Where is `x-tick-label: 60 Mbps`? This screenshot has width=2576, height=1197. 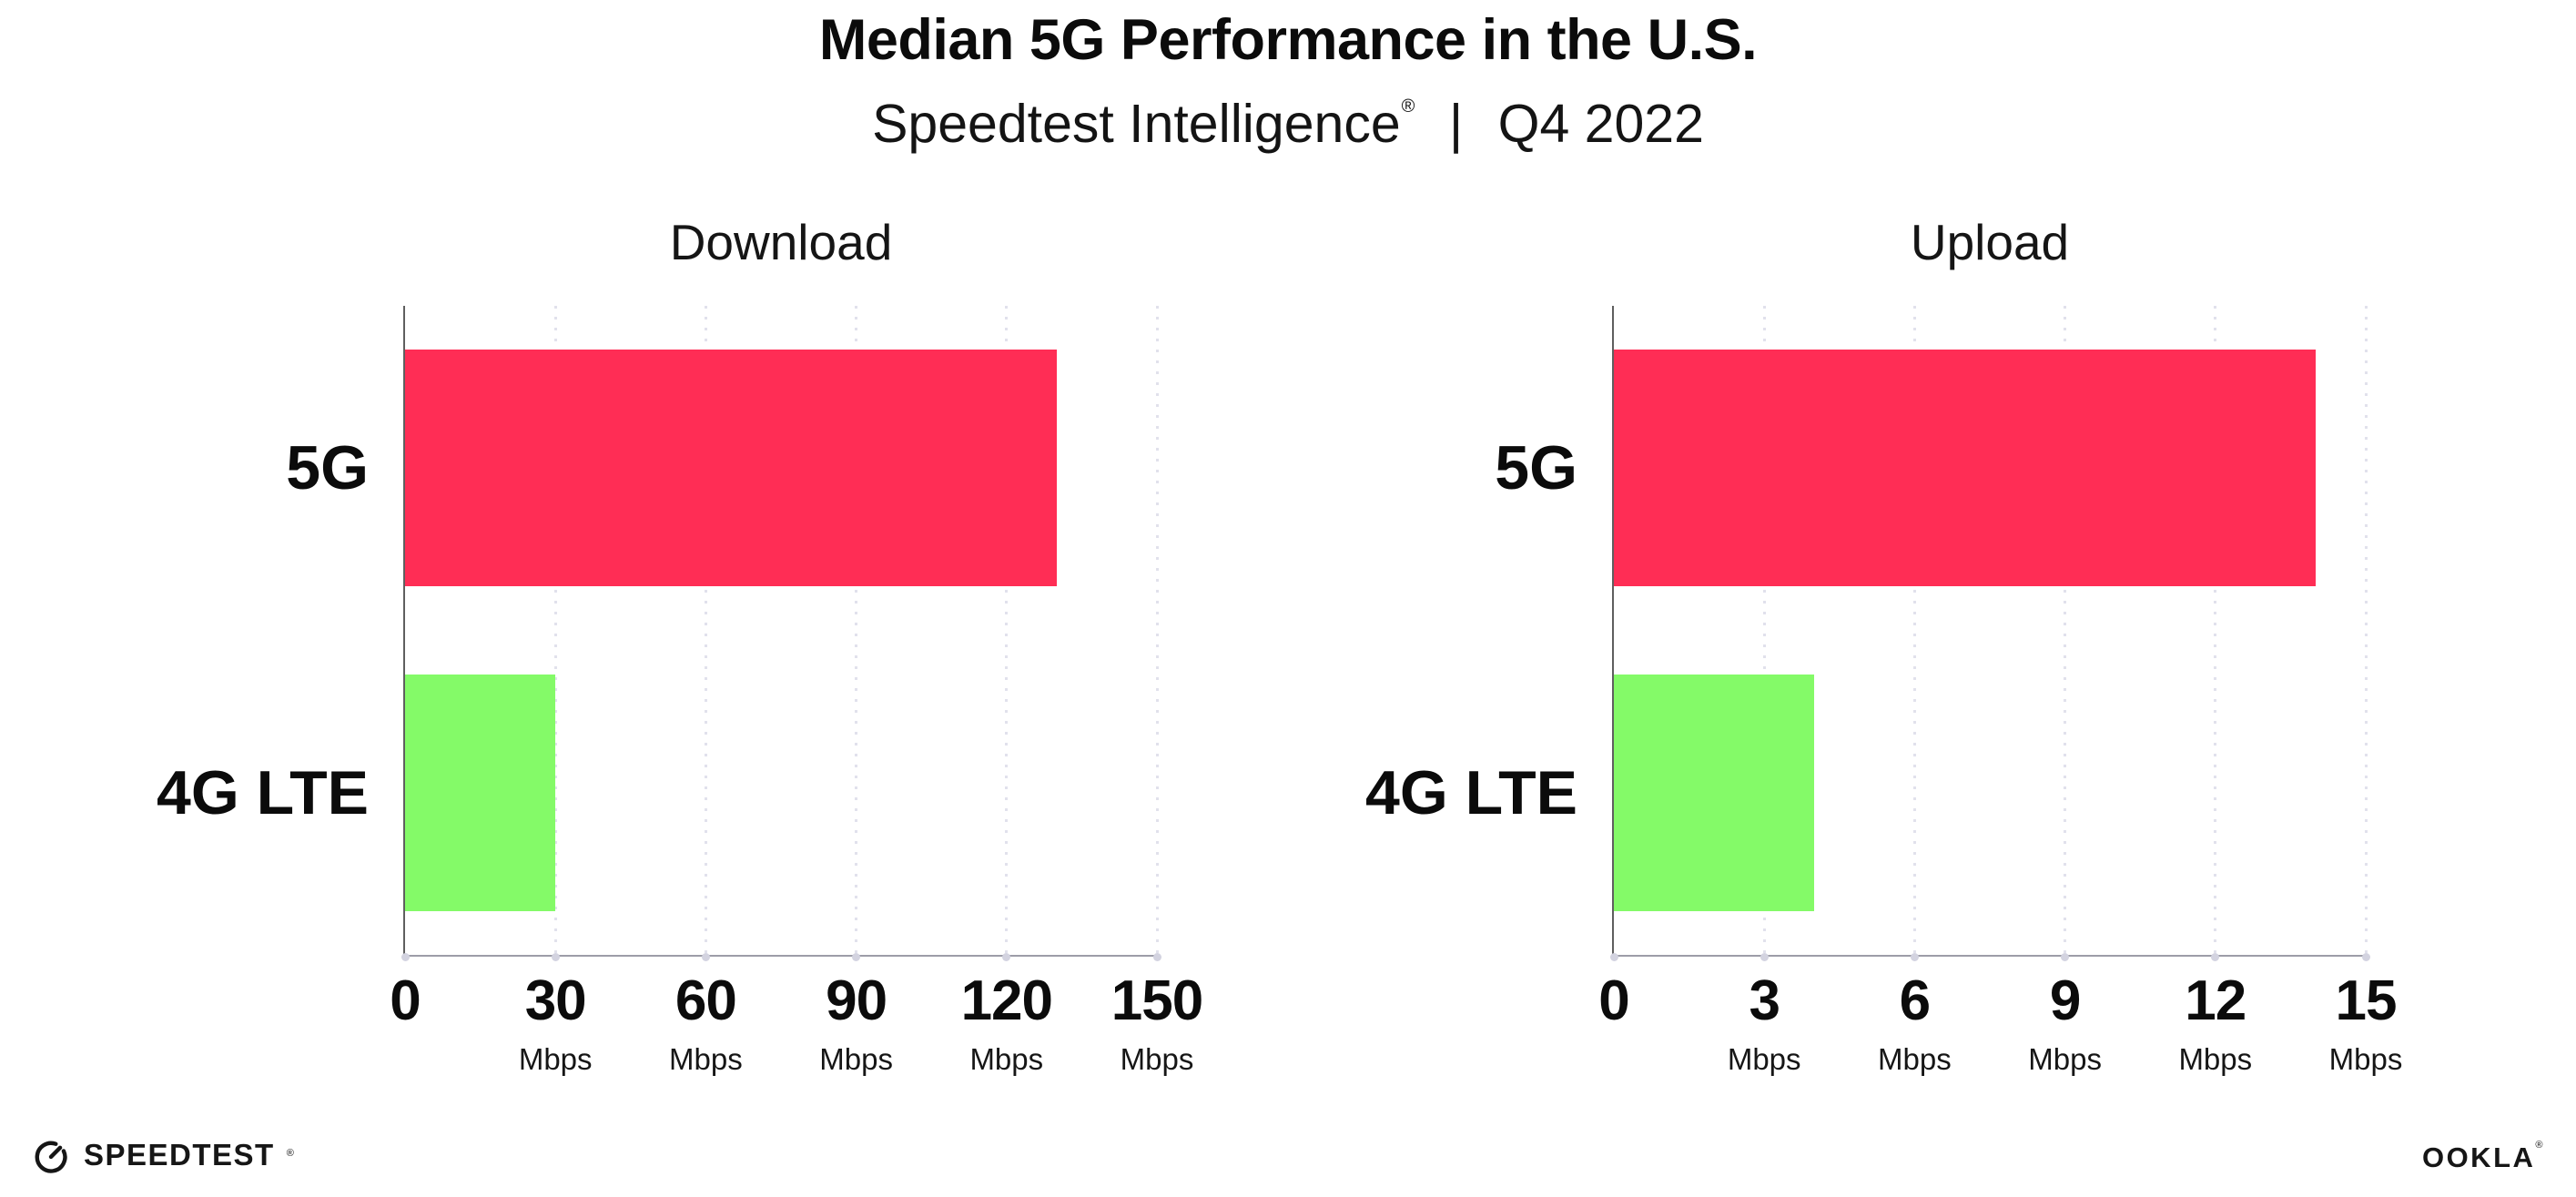
x-tick-label: 60 Mbps is located at coordinates (706, 1023).